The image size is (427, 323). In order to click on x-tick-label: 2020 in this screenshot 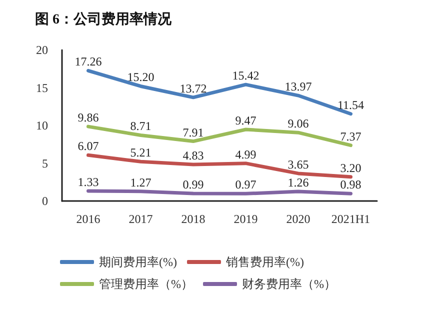, I will do `click(298, 219)`.